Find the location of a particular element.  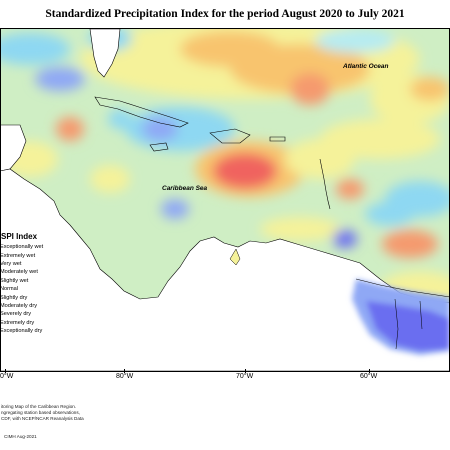

coastline-detail is located at coordinates (339, 299).